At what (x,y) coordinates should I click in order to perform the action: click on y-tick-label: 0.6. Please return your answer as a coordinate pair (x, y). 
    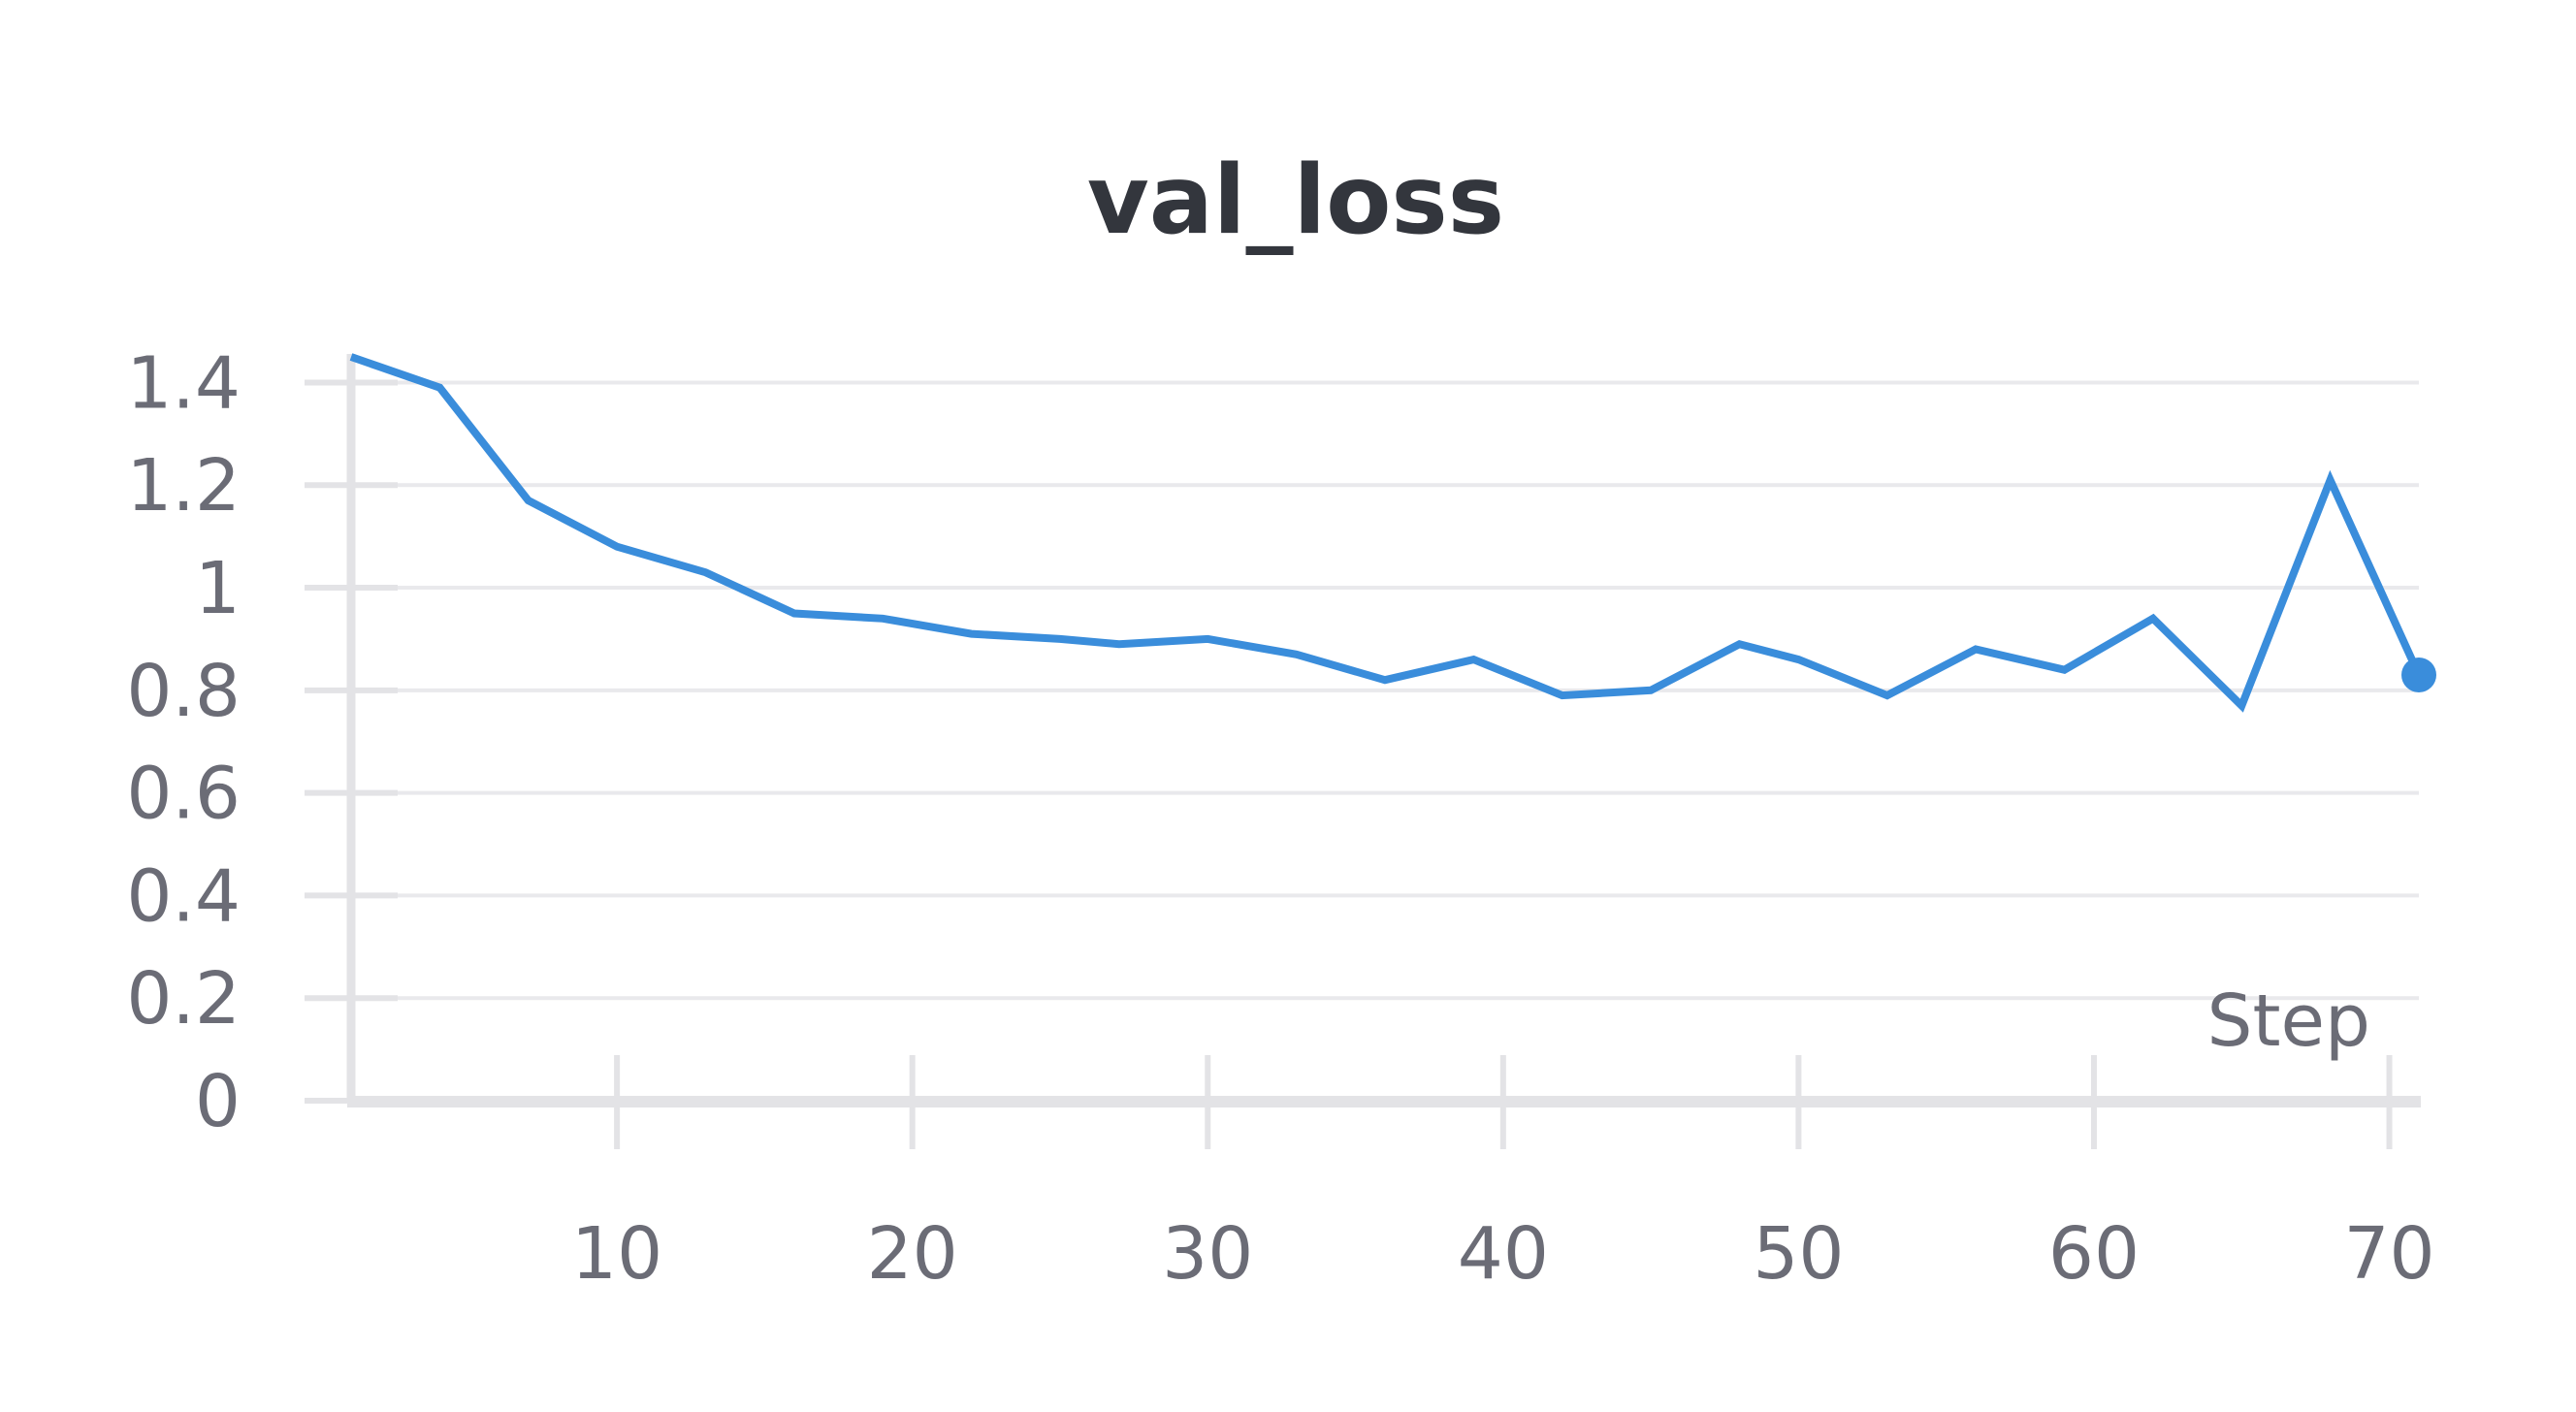
    Looking at the image, I should click on (183, 794).